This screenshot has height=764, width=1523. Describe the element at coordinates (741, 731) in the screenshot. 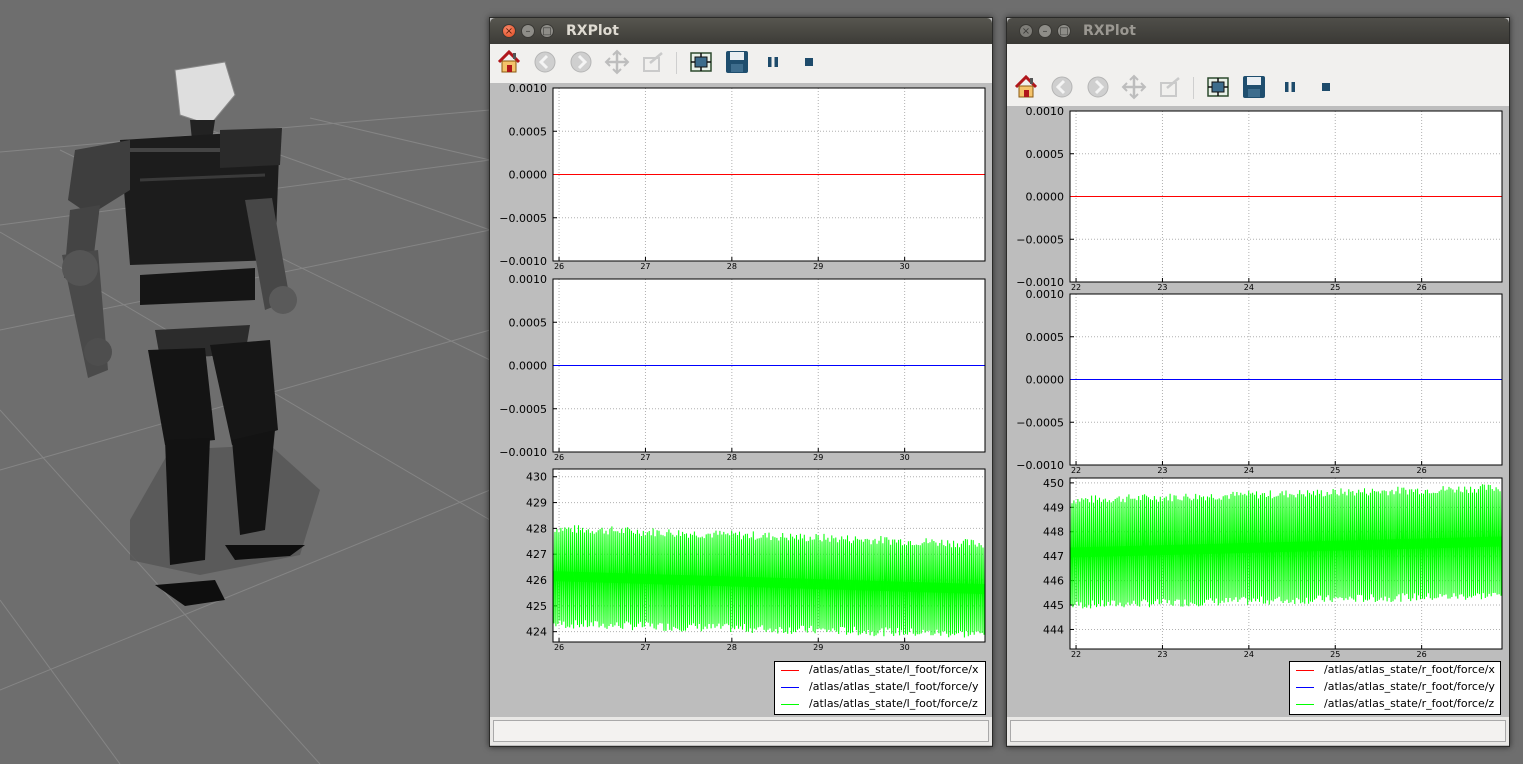

I see `status-bar` at that location.